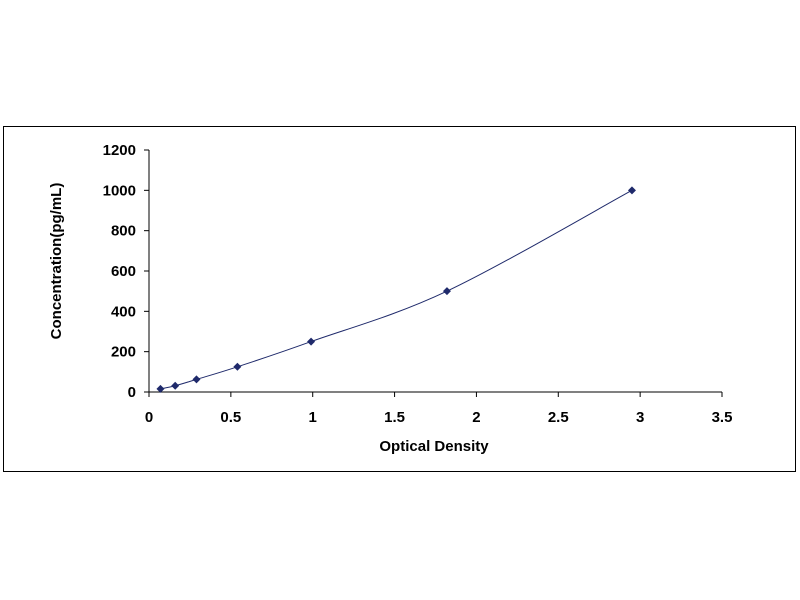 The image size is (800, 600). What do you see at coordinates (394, 417) in the screenshot?
I see `x-tick-label: 1.5` at bounding box center [394, 417].